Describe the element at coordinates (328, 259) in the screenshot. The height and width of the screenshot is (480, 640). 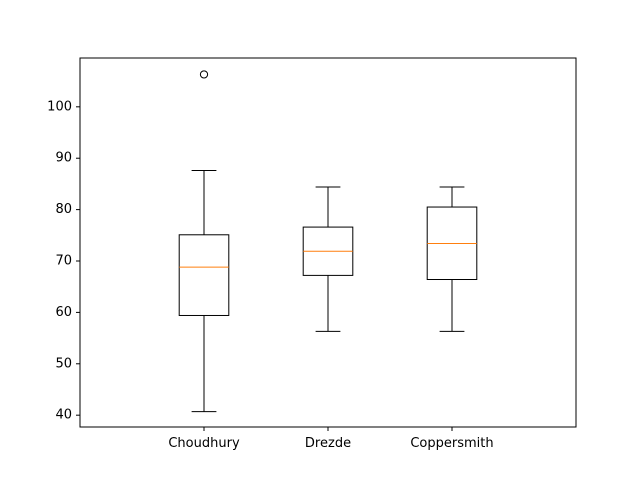
I see `box-drezde` at that location.